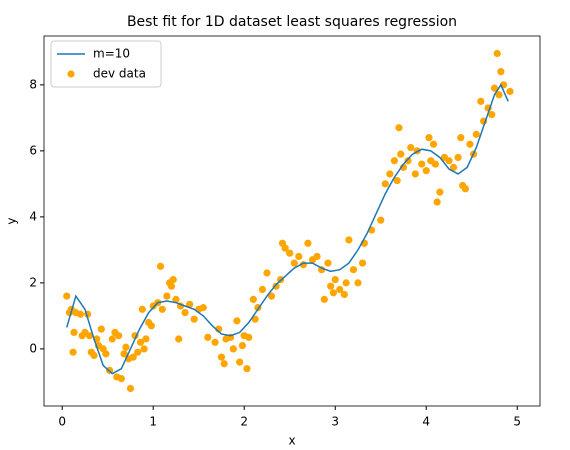 This screenshot has height=450, width=570. What do you see at coordinates (33, 150) in the screenshot?
I see `y-tick-label: 6` at bounding box center [33, 150].